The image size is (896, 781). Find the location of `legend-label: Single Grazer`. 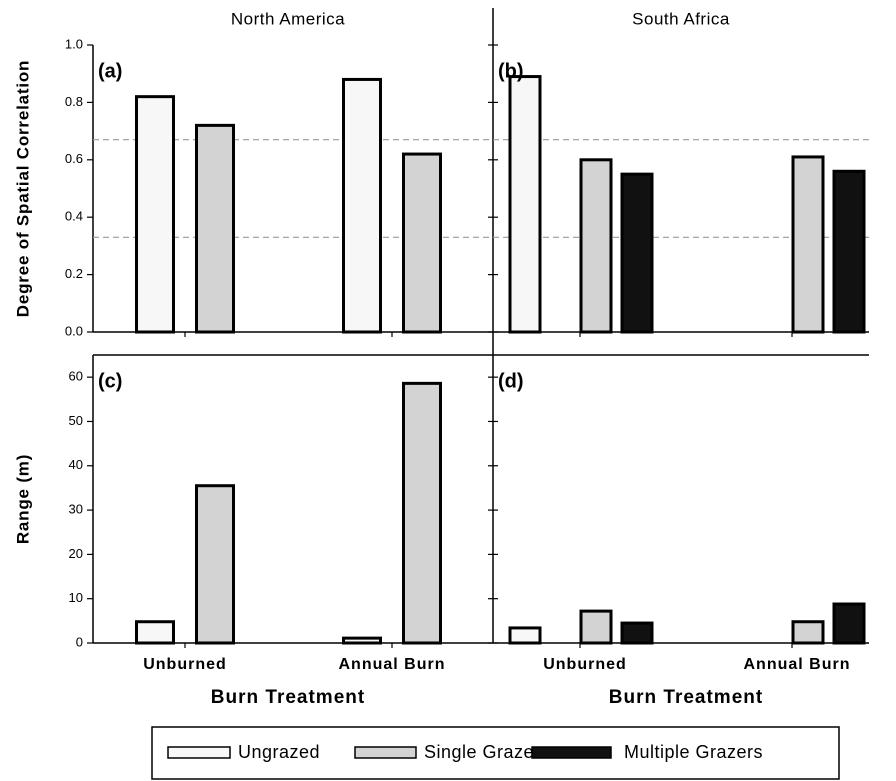

legend-label: Single Grazer is located at coordinates (482, 752).